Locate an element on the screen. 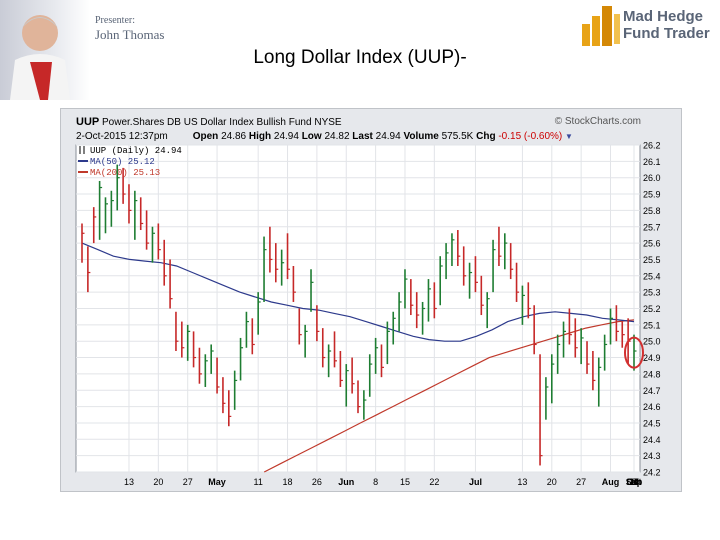  y-tick-label: 24.2 is located at coordinates (652, 473).